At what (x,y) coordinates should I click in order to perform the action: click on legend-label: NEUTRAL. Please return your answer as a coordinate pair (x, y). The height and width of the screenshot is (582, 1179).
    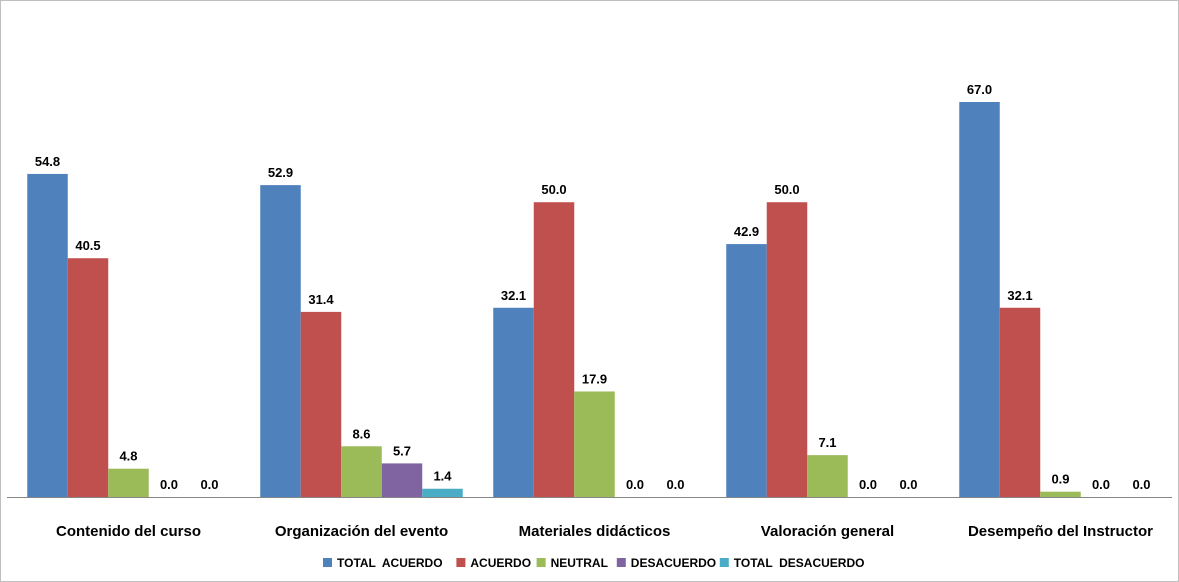
    Looking at the image, I should click on (579, 563).